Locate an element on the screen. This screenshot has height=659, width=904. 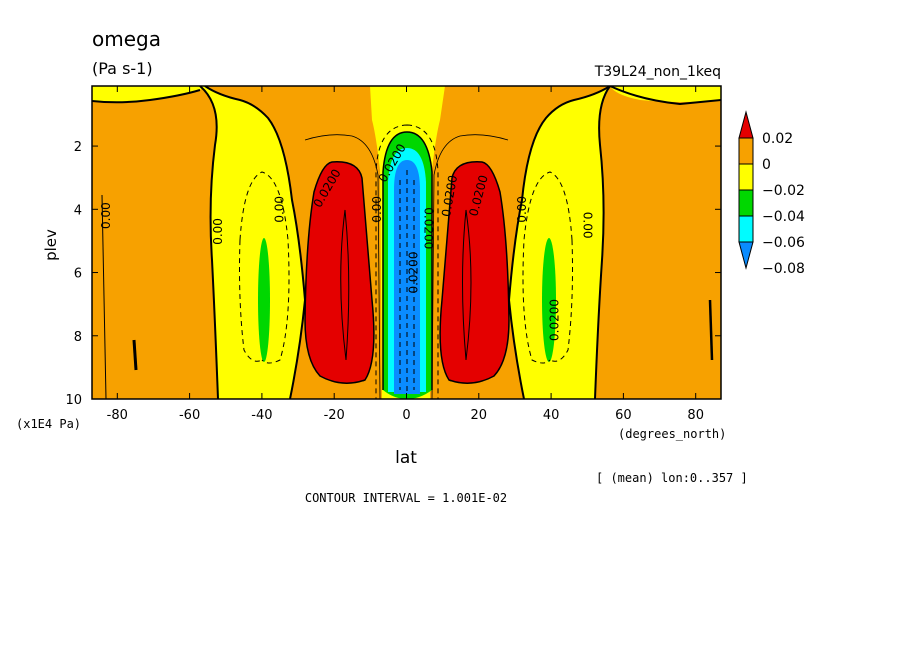
contour-dashed-updraft-inner is located at coordinates (407, 281).